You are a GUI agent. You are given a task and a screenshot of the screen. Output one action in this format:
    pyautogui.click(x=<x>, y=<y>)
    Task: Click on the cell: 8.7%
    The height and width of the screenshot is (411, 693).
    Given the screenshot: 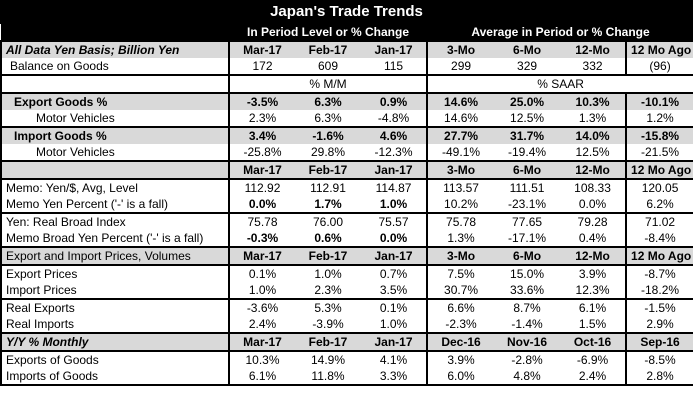 What is the action you would take?
    pyautogui.click(x=527, y=307)
    